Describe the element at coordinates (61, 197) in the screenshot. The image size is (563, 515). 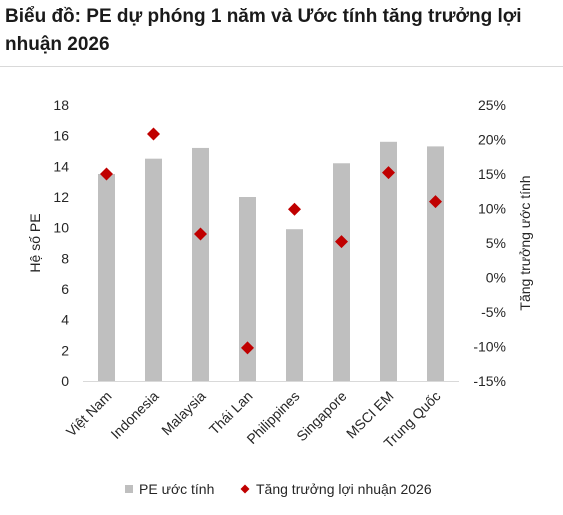
I see `y-tick-label: 12` at that location.